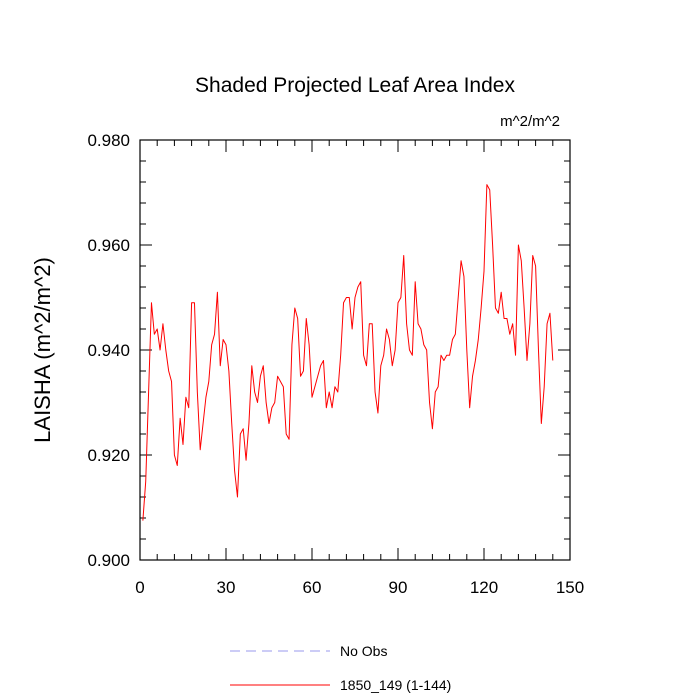 This screenshot has height=700, width=700. Describe the element at coordinates (340, 668) in the screenshot. I see `legend: No Obs 1850_149 (1-144)` at that location.